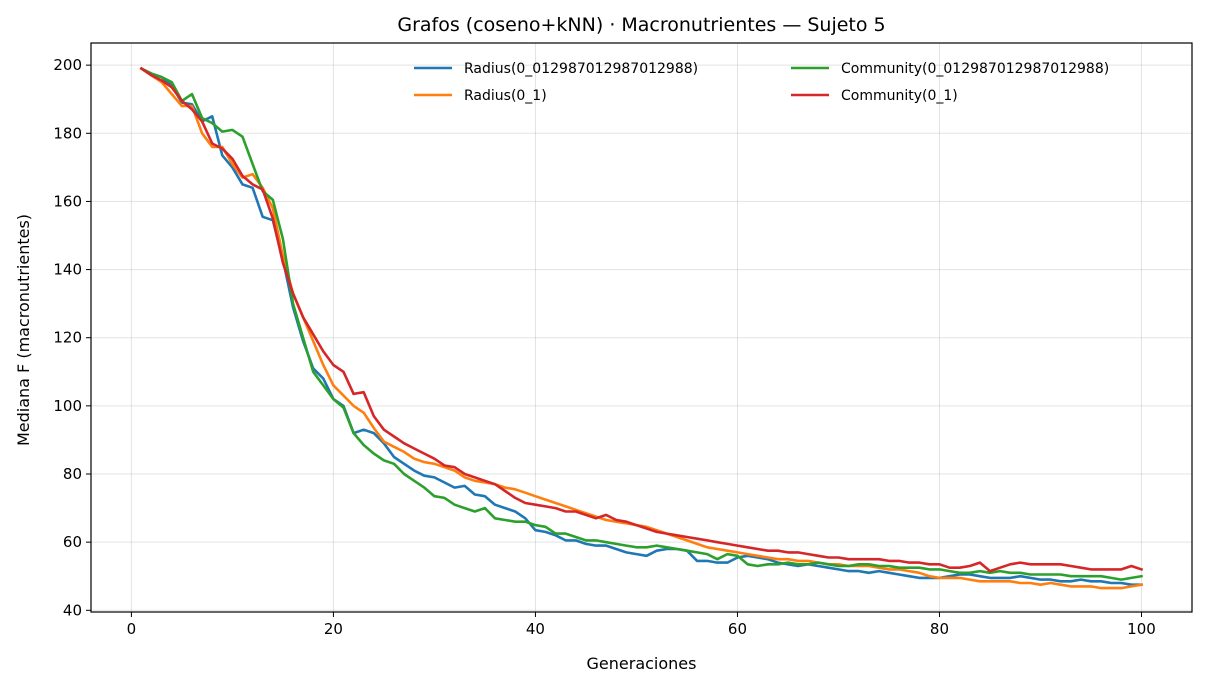 The image size is (1206, 688). I want to click on legend-item: Radius(0_1), so click(480, 96).